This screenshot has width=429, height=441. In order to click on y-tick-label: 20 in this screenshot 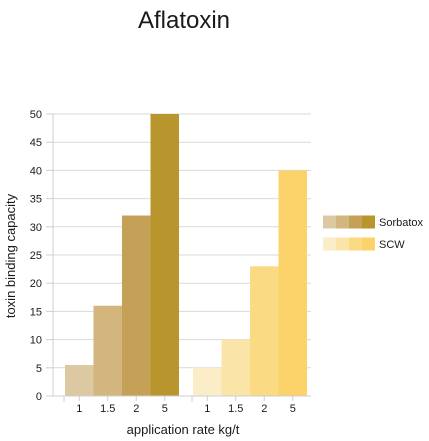, I will do `click(36, 284)`.